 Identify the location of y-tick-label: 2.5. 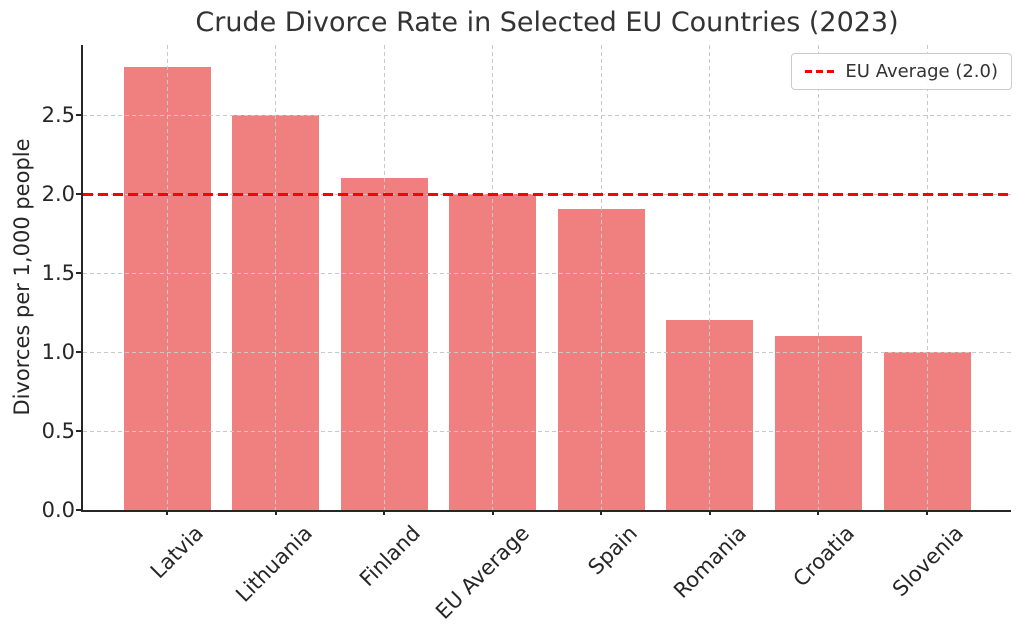
(58, 114).